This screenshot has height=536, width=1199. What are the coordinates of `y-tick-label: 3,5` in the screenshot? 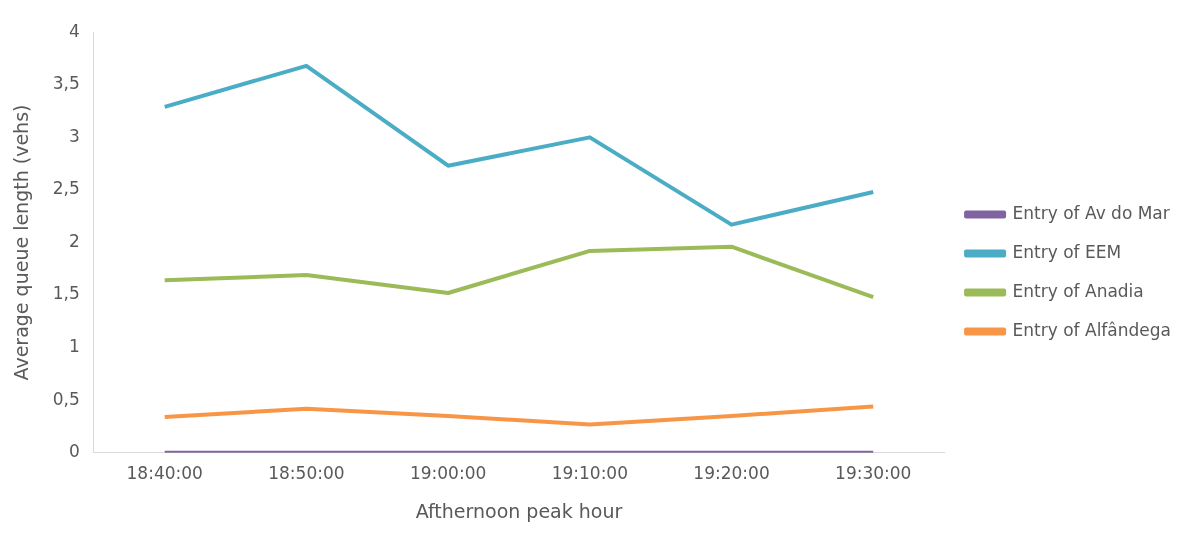 It's located at (66, 83).